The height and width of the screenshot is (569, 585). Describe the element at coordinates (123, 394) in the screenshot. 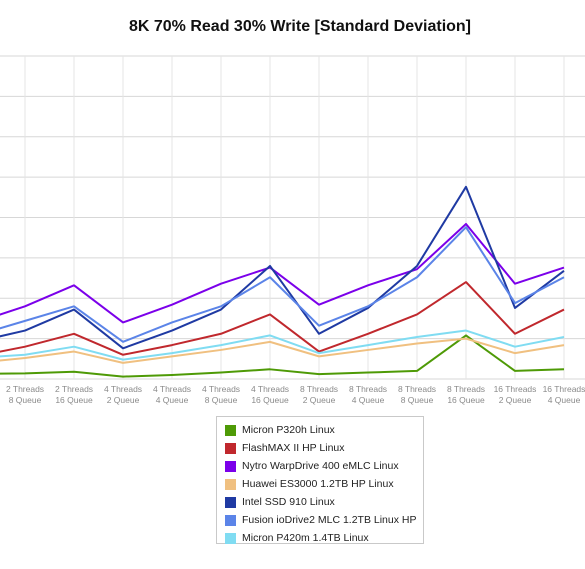

I see `x-tick-label: 4 Threads 2 Queue` at that location.